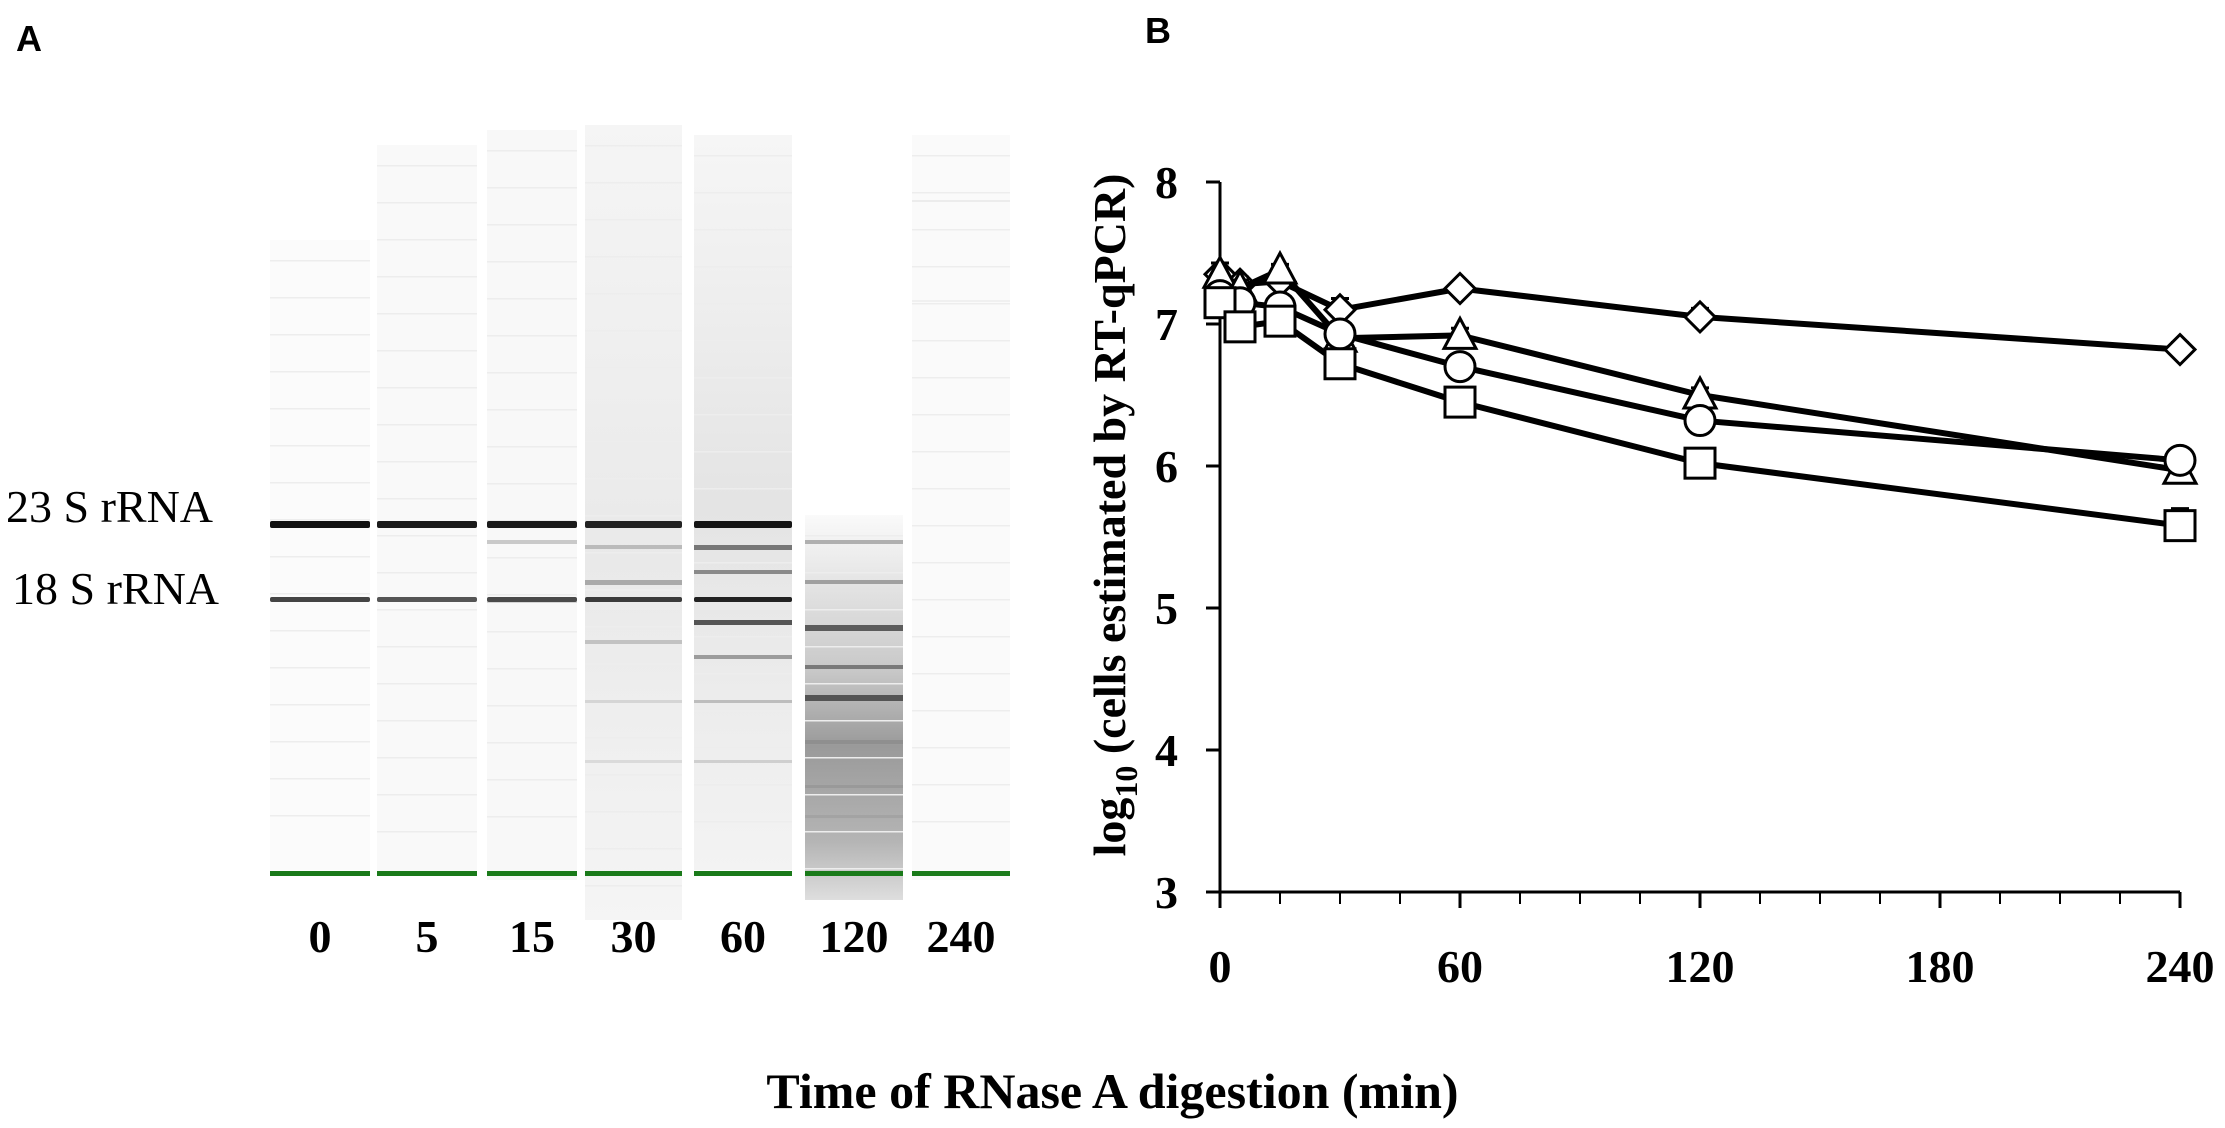  Describe the element at coordinates (1126, 782) in the screenshot. I see `y-axis-title-sub: 10` at that location.